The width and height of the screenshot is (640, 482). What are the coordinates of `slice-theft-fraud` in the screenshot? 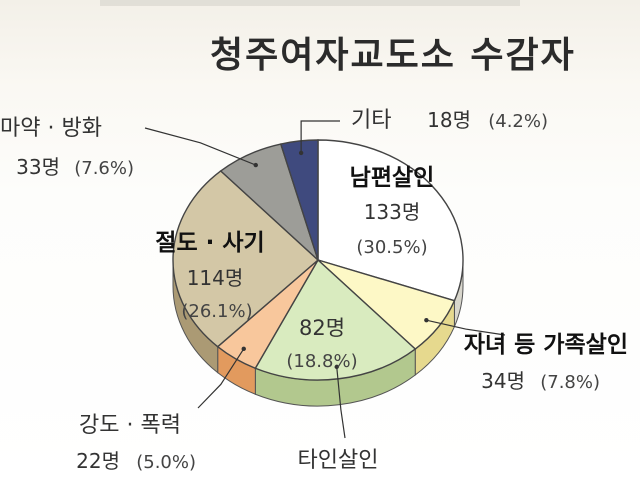 It's located at (246, 259).